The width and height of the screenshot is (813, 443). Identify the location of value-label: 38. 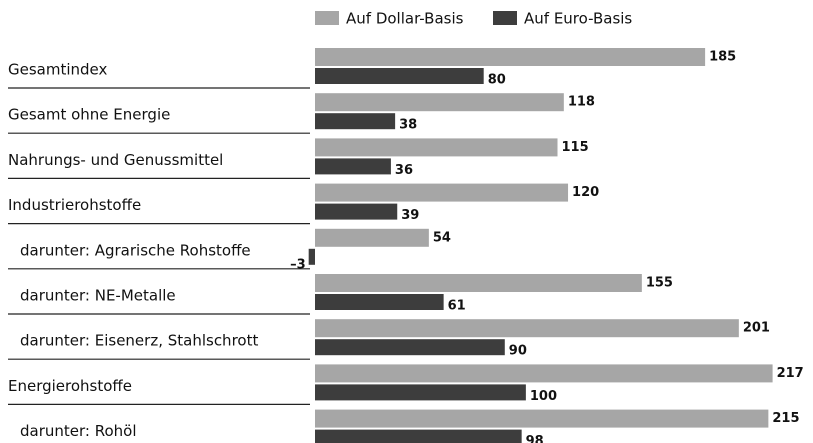
(408, 125).